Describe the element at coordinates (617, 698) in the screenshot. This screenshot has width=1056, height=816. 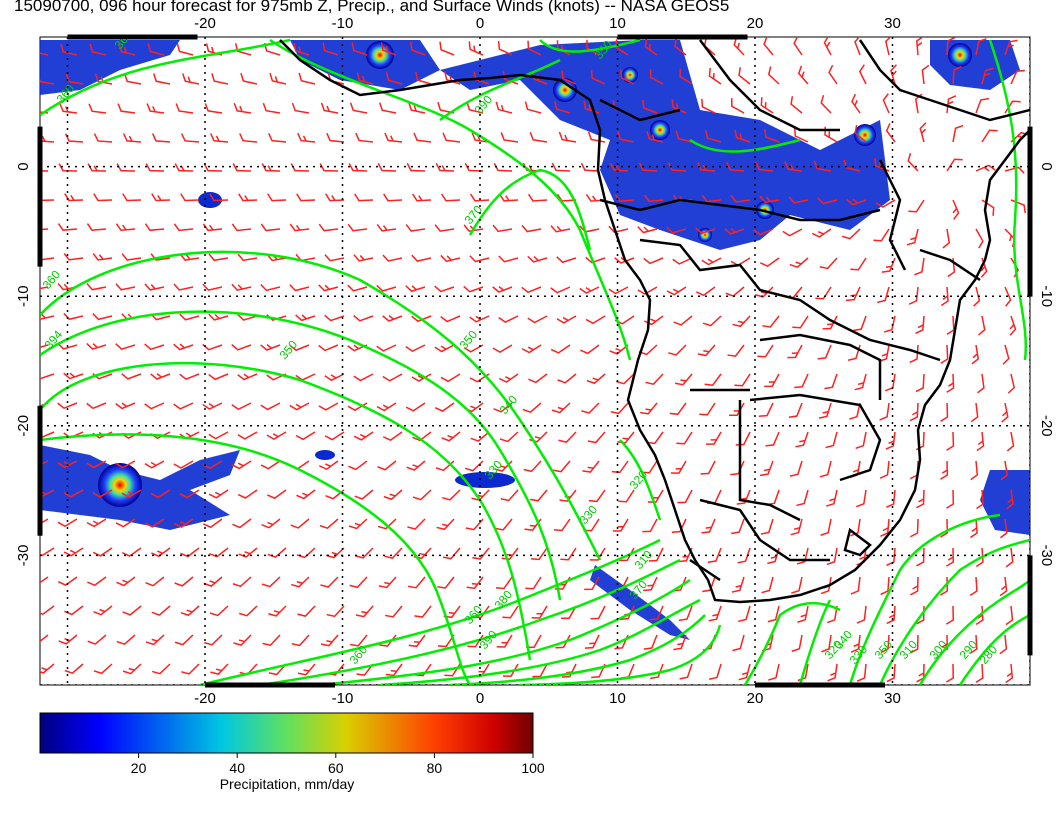
I see `bottom-lon-tick: 10` at that location.